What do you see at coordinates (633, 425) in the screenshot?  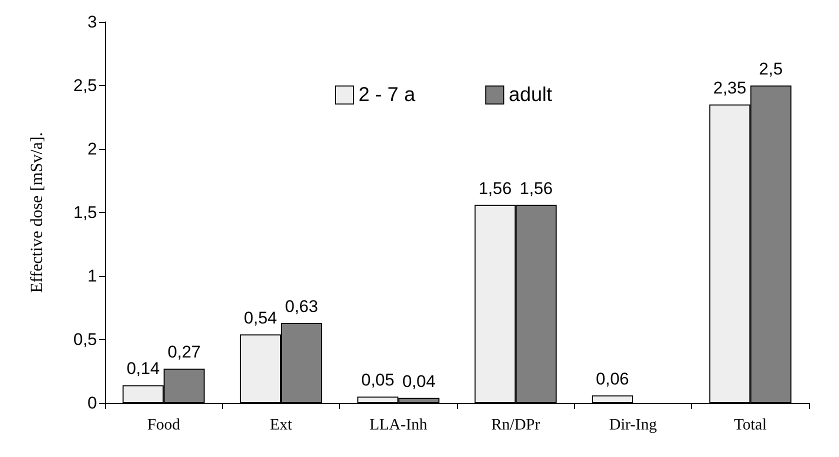 I see `x-tick-label: Dir-Ing` at bounding box center [633, 425].